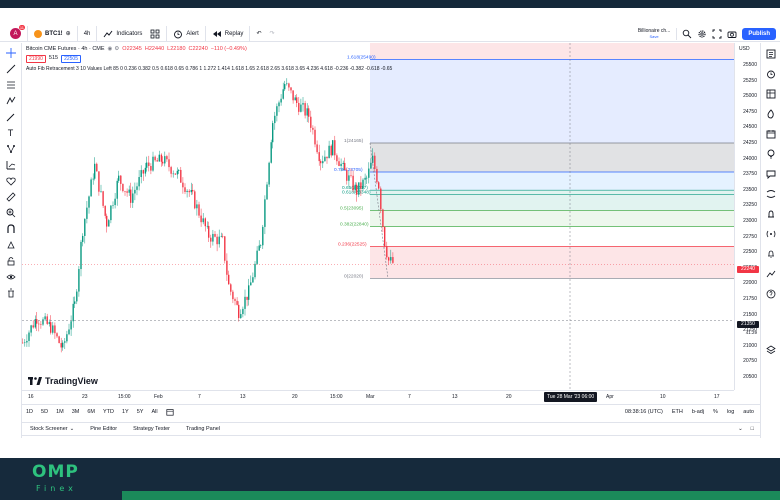 The height and width of the screenshot is (500, 780). I want to click on text-tool-icon: T, so click(10, 132).